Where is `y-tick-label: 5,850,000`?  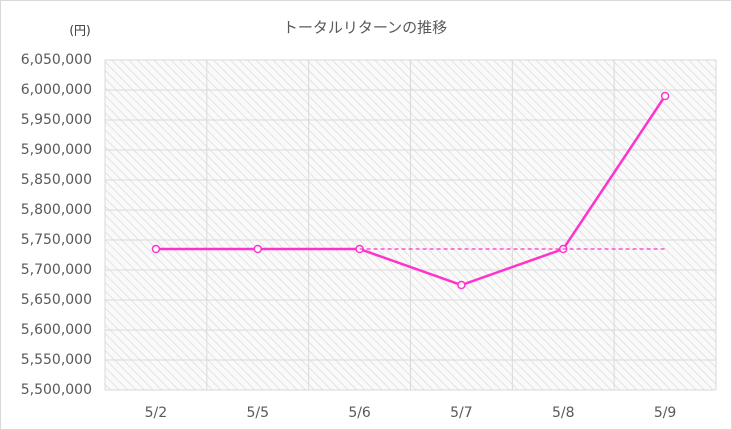
y-tick-label: 5,850,000 is located at coordinates (56, 180).